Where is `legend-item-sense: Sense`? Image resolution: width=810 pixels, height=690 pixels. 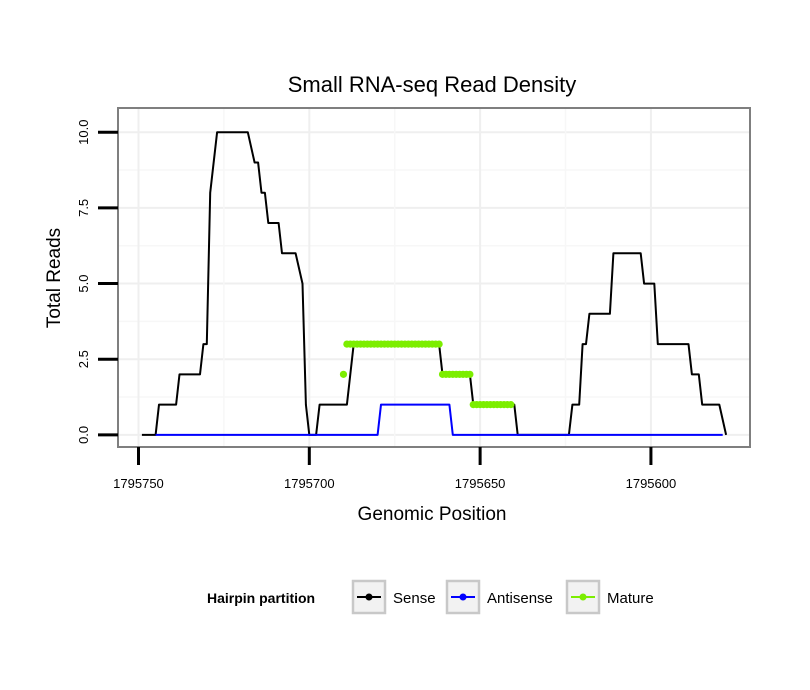
legend-item-sense: Sense is located at coordinates (393, 597).